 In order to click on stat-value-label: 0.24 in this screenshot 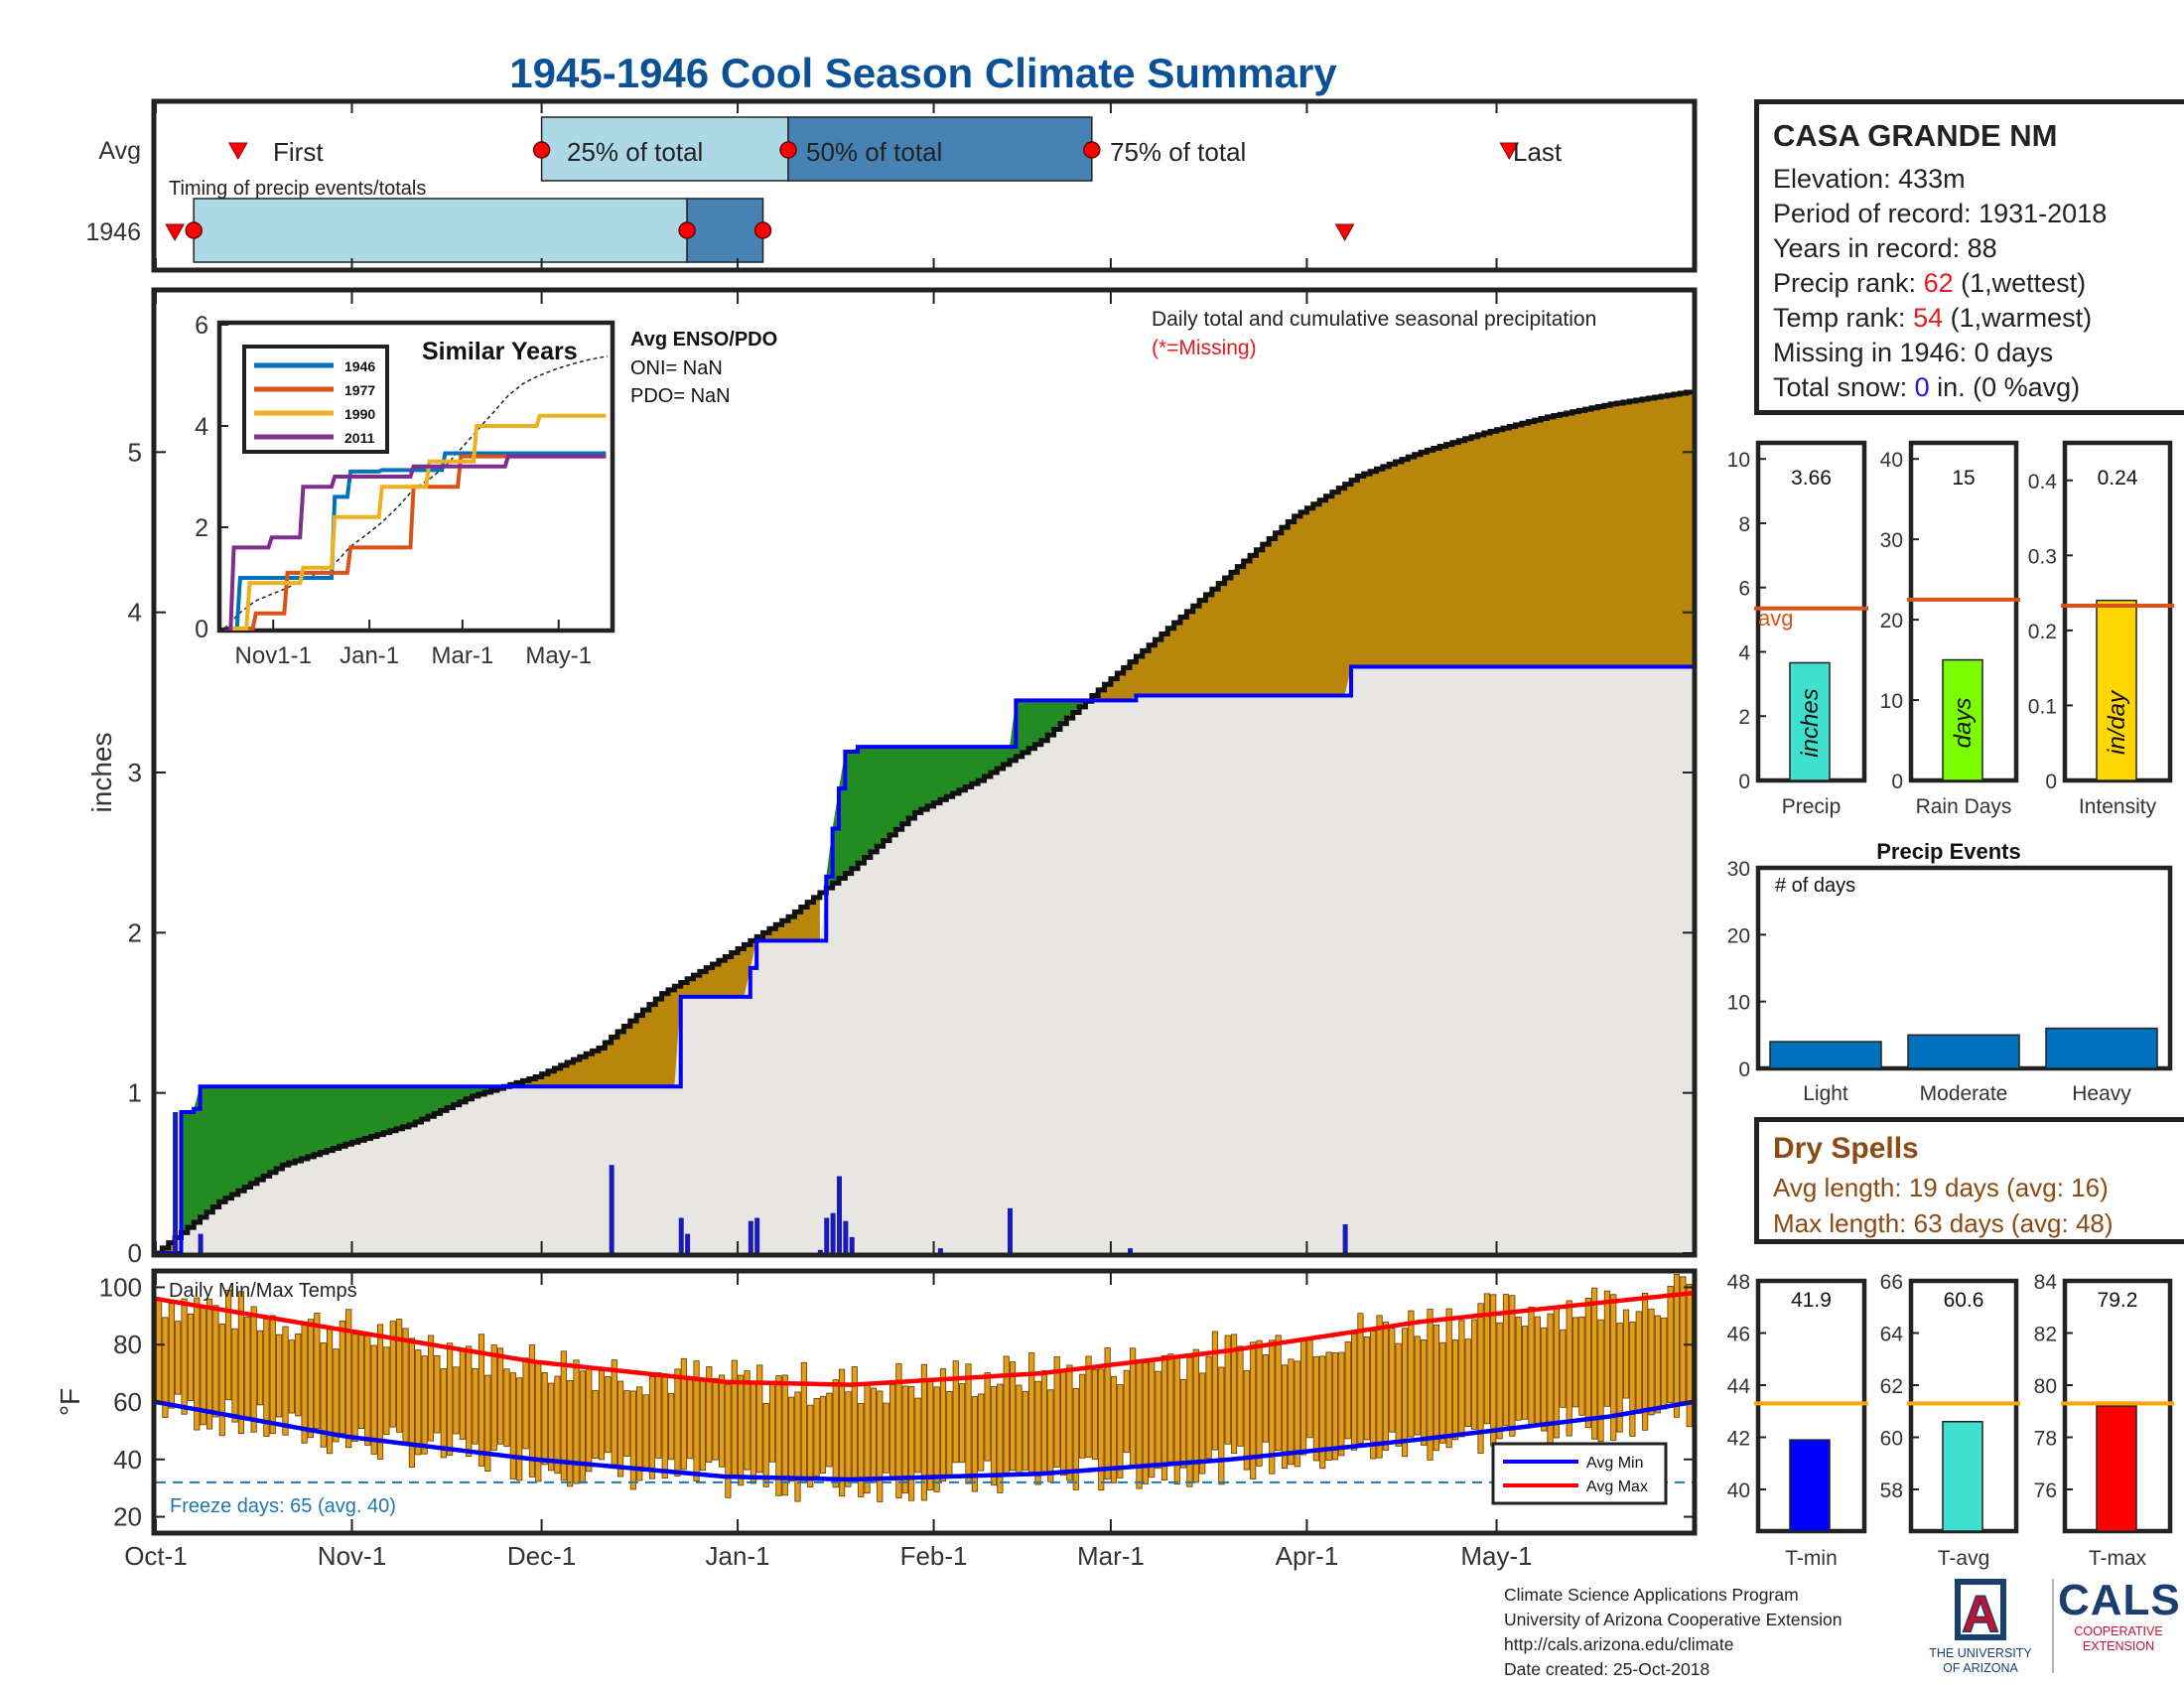, I will do `click(2118, 478)`.